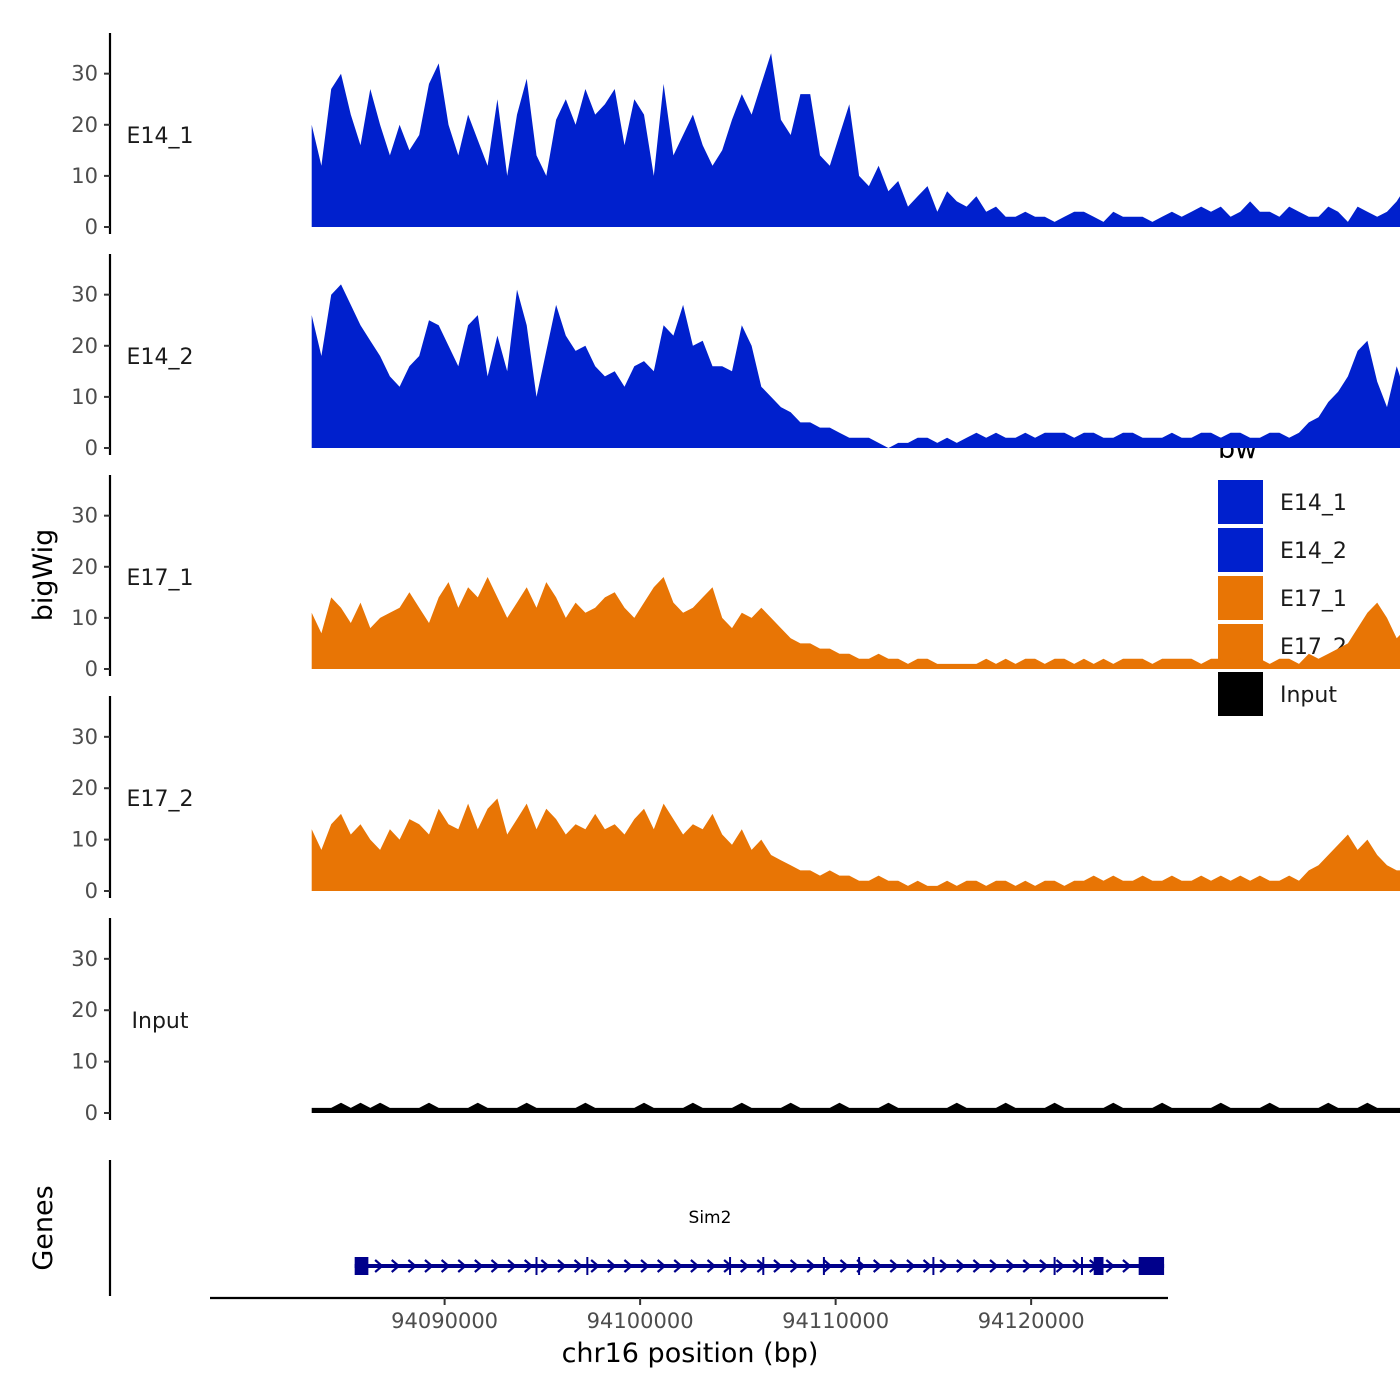 This screenshot has width=1400, height=1400. What do you see at coordinates (84, 295) in the screenshot?
I see `y-tick-label-e14-2-30: 30` at bounding box center [84, 295].